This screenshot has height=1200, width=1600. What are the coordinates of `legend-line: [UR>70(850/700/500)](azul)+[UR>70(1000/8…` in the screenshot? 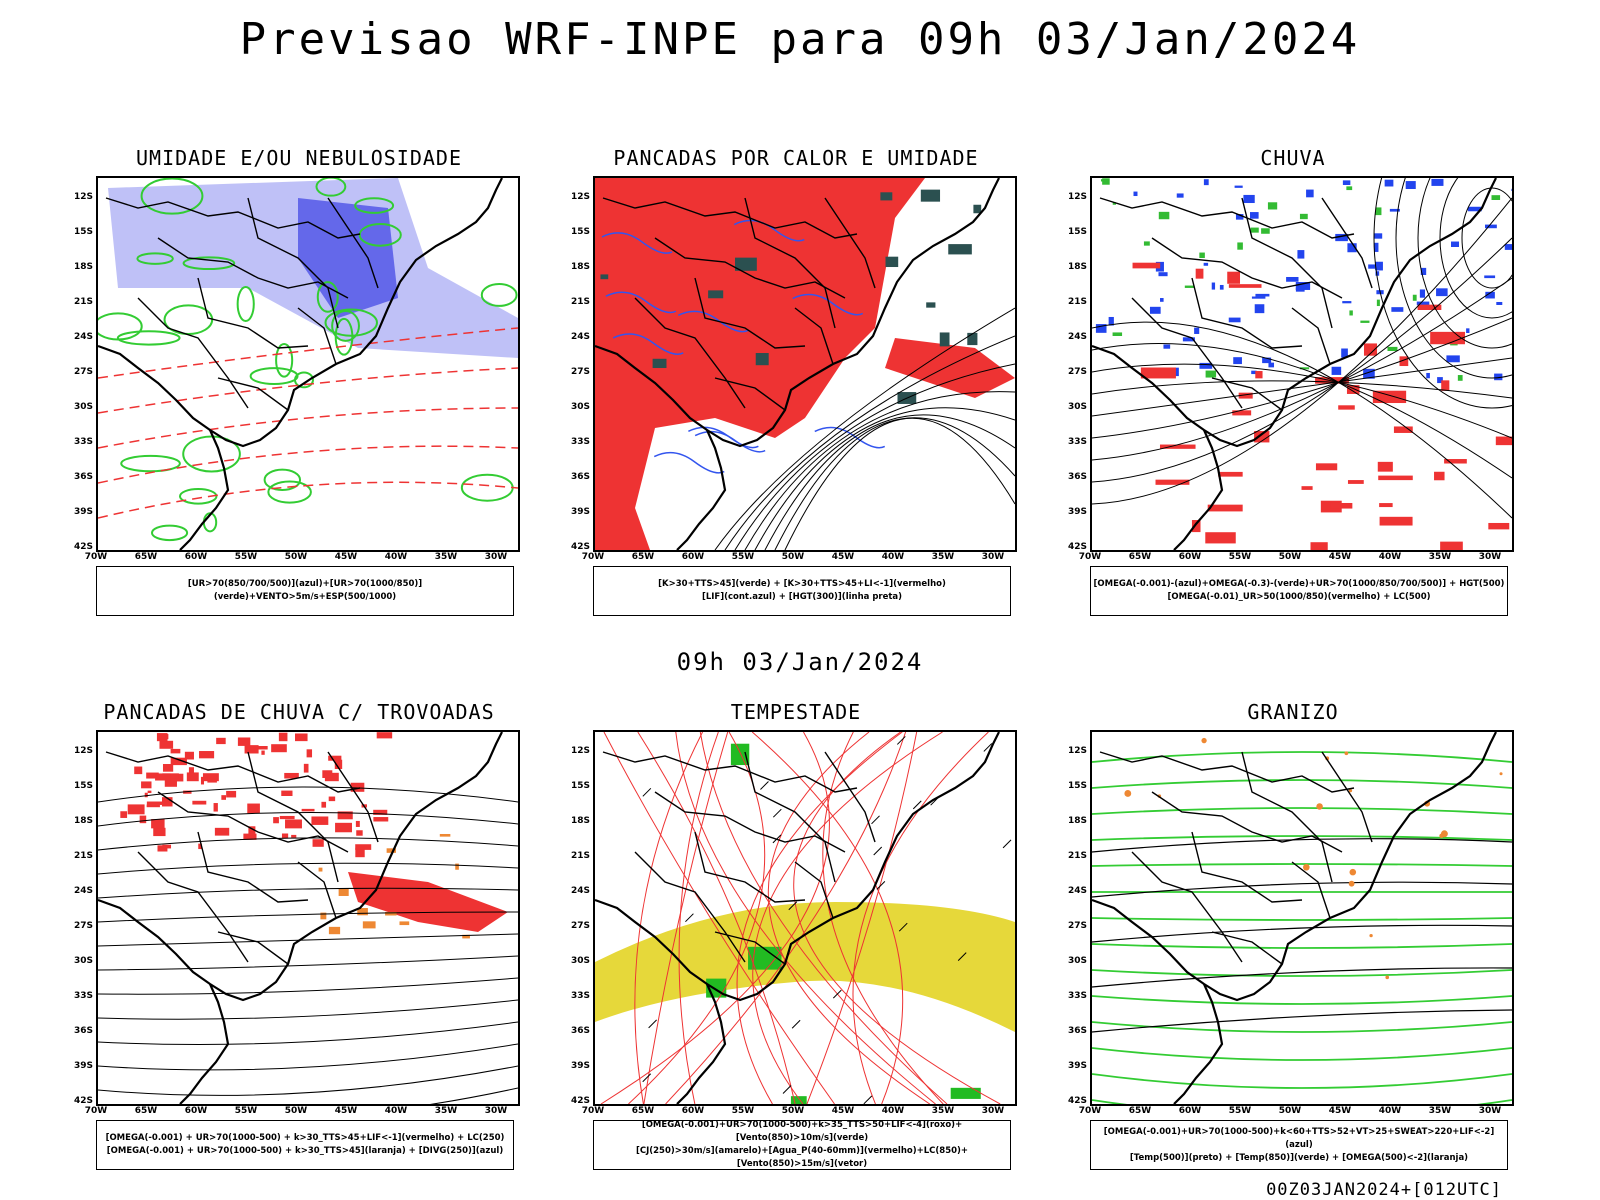 It's located at (305, 590).